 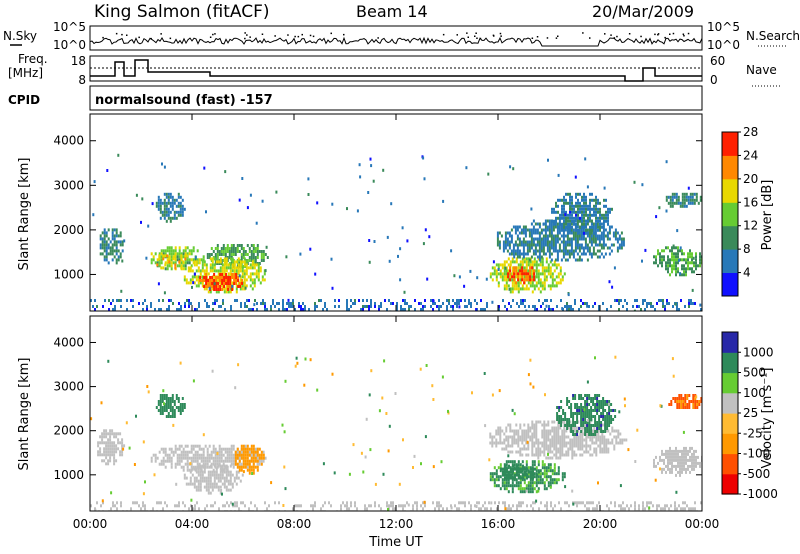 What do you see at coordinates (730, 261) in the screenshot?
I see `colorbar-swatch` at bounding box center [730, 261].